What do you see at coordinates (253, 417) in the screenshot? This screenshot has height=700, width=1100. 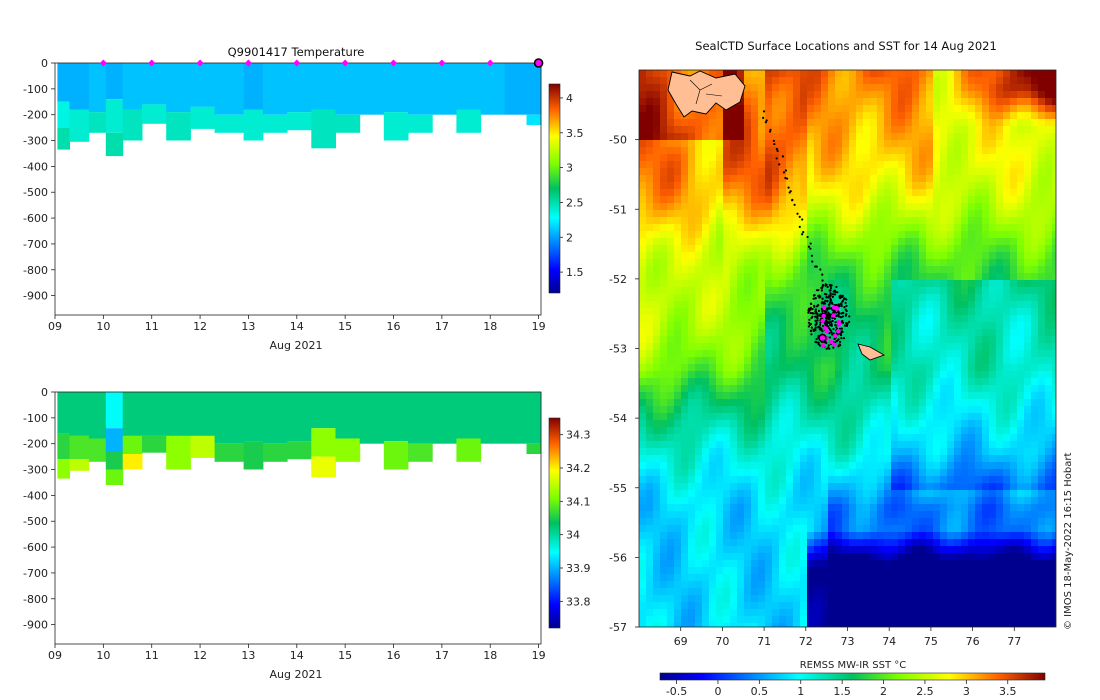 I see `salinity-profile-layer` at bounding box center [253, 417].